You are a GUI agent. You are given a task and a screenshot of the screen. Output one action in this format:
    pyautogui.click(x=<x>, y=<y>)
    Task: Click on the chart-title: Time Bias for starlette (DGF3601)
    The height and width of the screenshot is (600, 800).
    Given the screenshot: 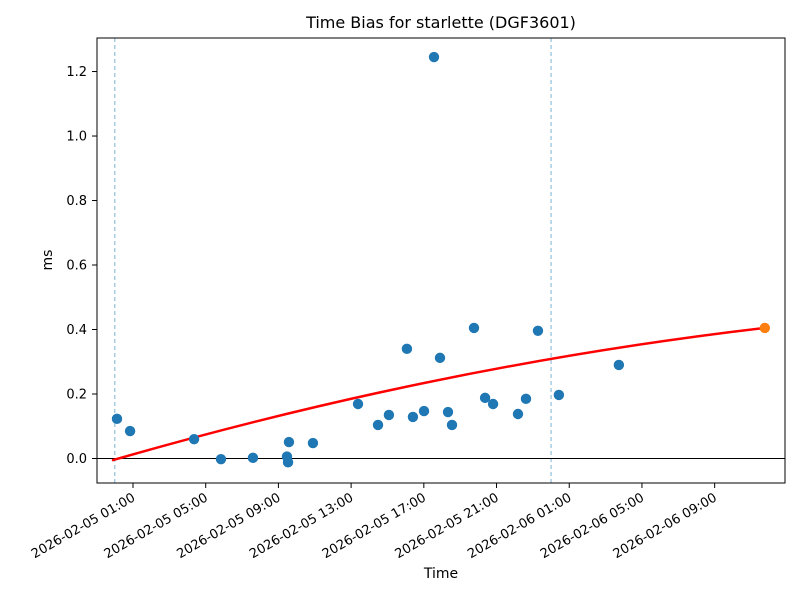 What is the action you would take?
    pyautogui.click(x=440, y=22)
    